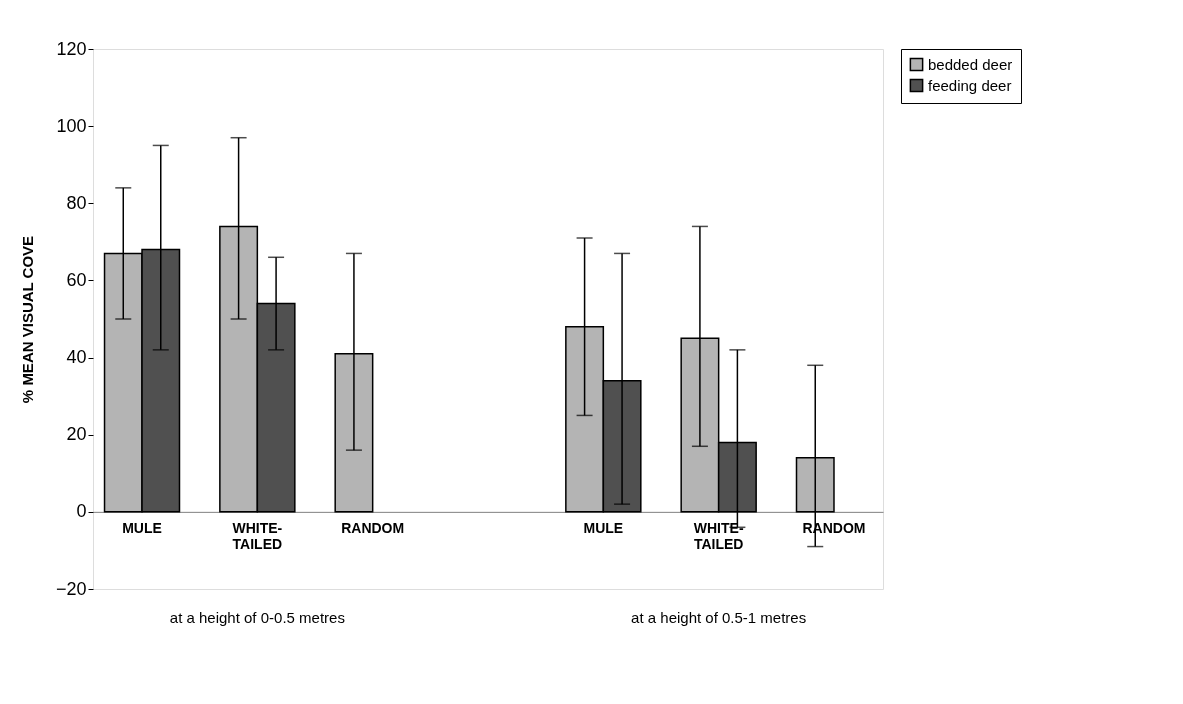 Image resolution: width=1183 pixels, height=704 pixels. What do you see at coordinates (257, 617) in the screenshot?
I see `text: at a height of 0-0.5 metres` at bounding box center [257, 617].